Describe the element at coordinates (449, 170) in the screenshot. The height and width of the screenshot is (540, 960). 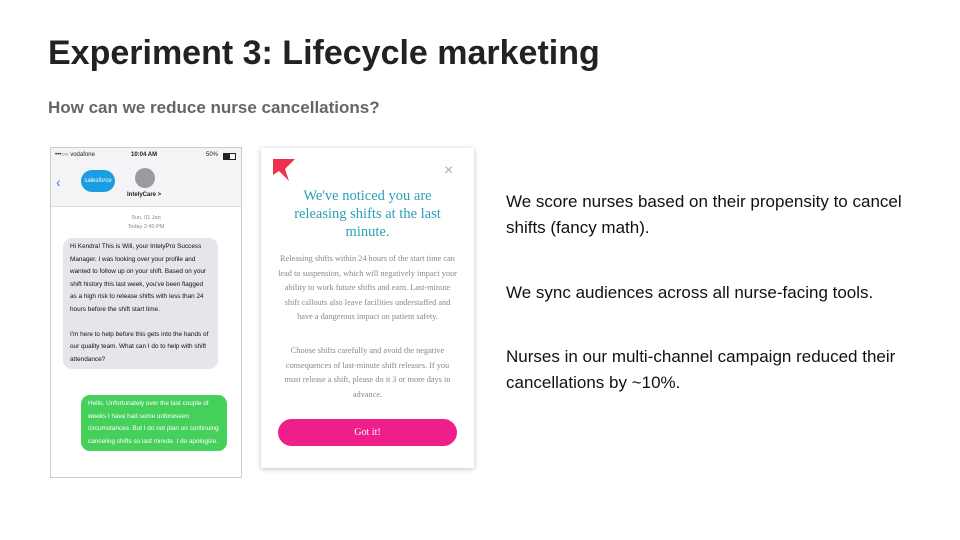
I see `close-button: ×` at that location.